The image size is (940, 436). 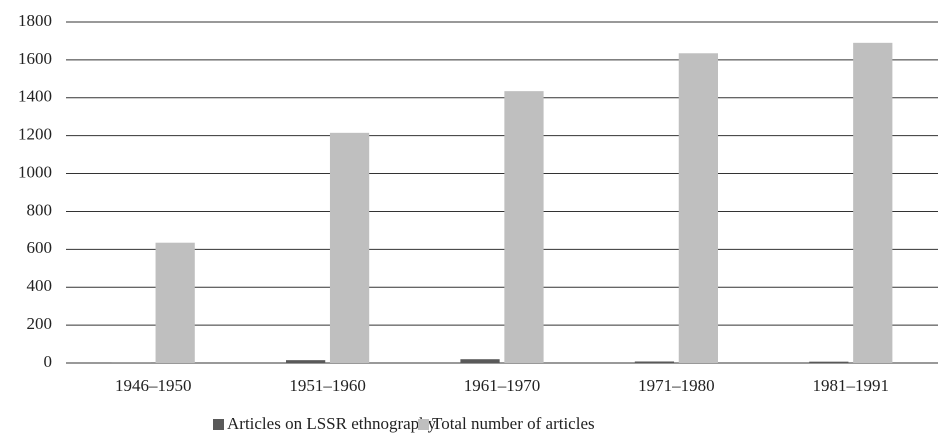 I want to click on x-tick-label: 1971–1980, so click(x=676, y=385).